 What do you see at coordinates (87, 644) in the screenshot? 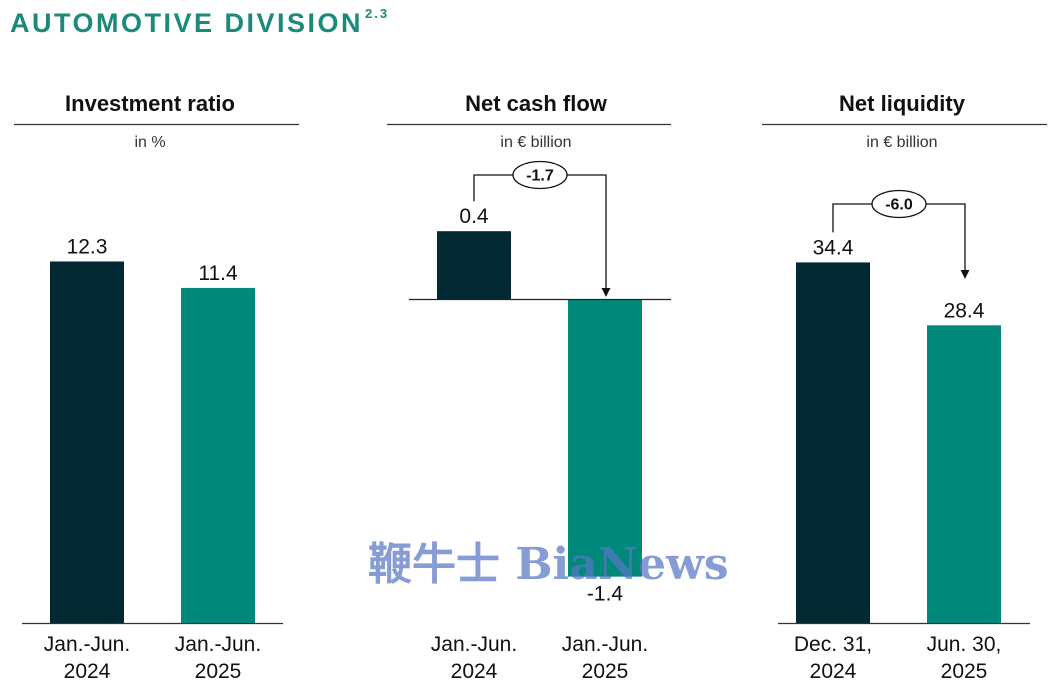
I see `investment-ratio-category-line1-1: Jan.-Jun.` at bounding box center [87, 644].